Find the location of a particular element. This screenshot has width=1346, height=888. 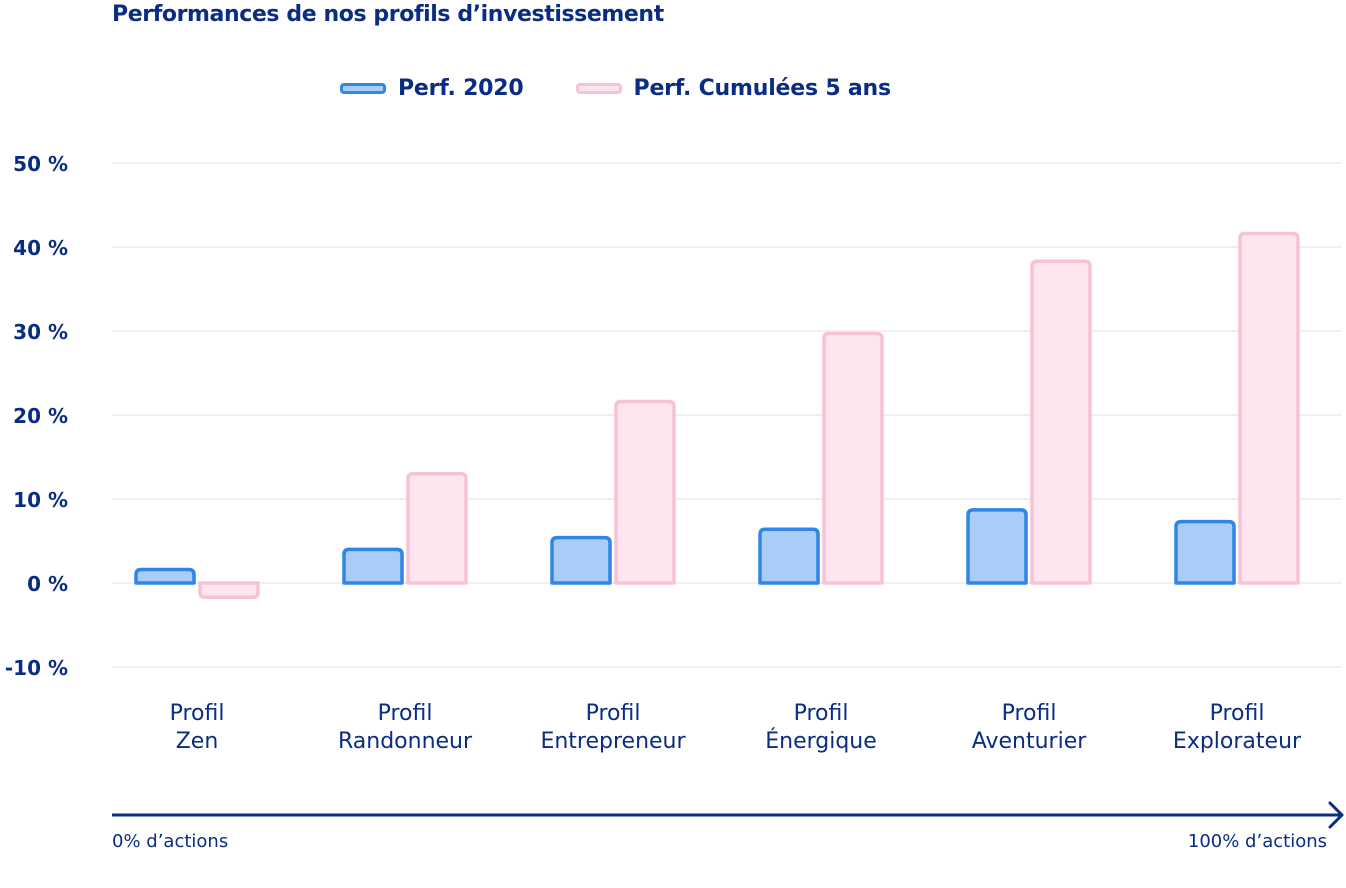

arrow-start-label: 0% d’actions is located at coordinates (170, 841).